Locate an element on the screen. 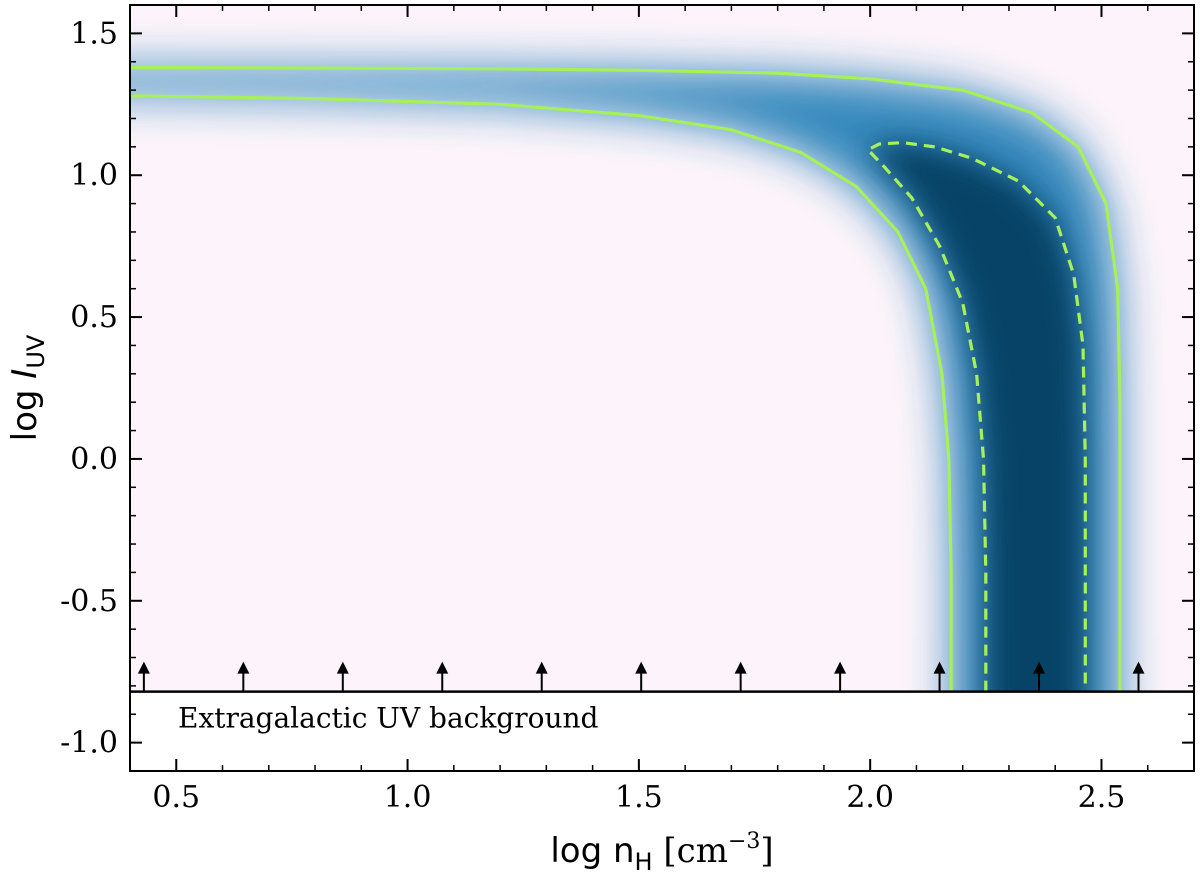 The image size is (1200, 873). y-tick-label-4: -0.5 is located at coordinates (89, 601).